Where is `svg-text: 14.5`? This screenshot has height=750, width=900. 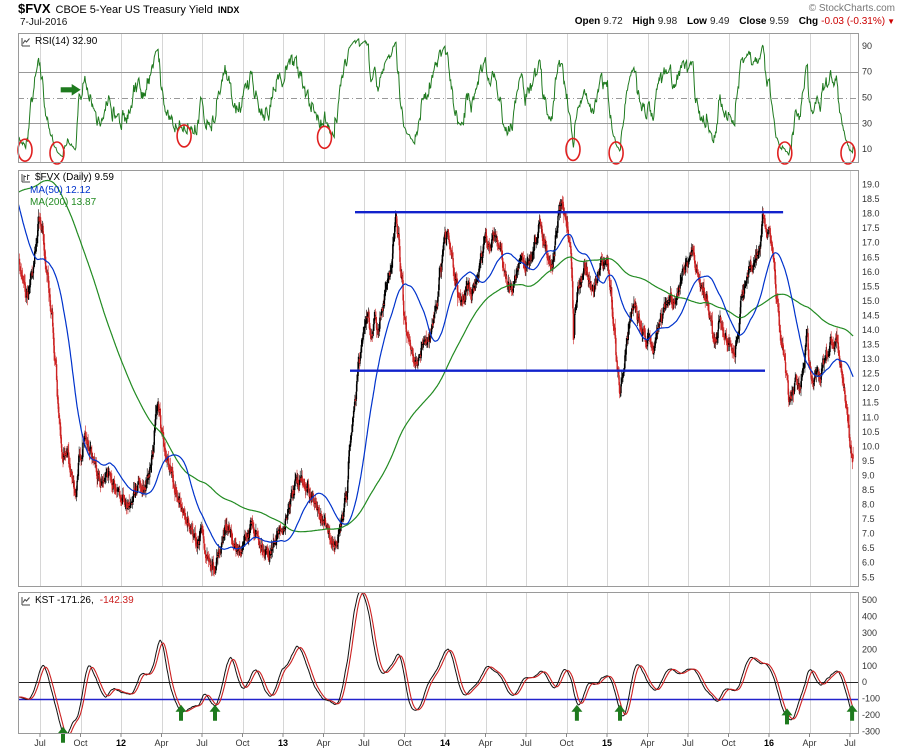
svg-text: 14.5 is located at coordinates (871, 316).